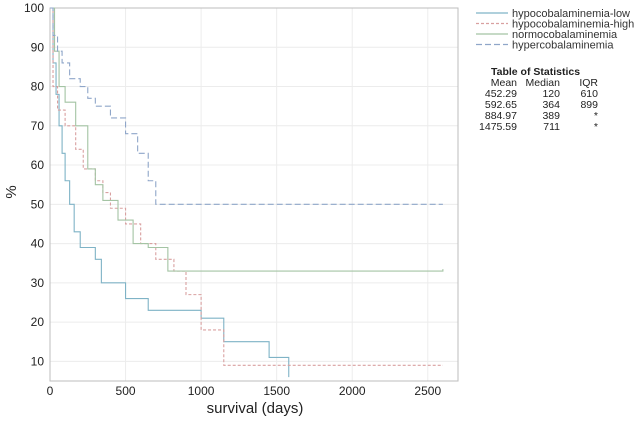 Image resolution: width=638 pixels, height=421 pixels. I want to click on y-tick-label: 30, so click(38, 283).